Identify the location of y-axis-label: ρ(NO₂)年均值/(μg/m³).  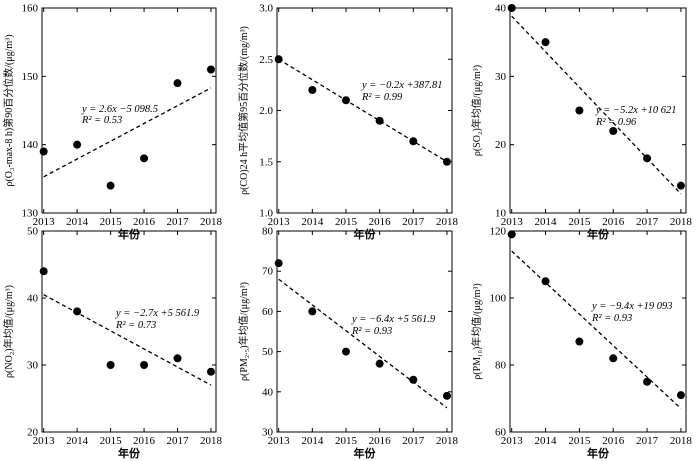
(8, 331).